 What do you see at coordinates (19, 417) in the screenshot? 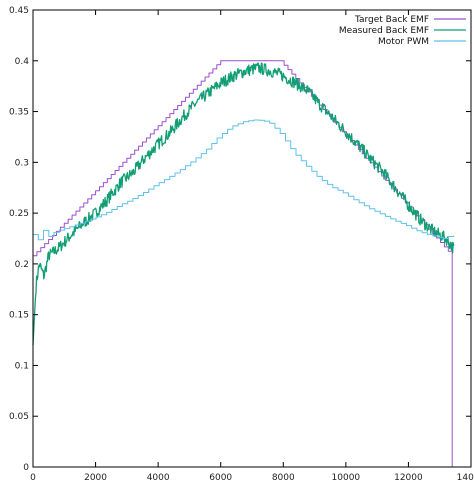
I see `y-tick-label: 0.05` at bounding box center [19, 417].